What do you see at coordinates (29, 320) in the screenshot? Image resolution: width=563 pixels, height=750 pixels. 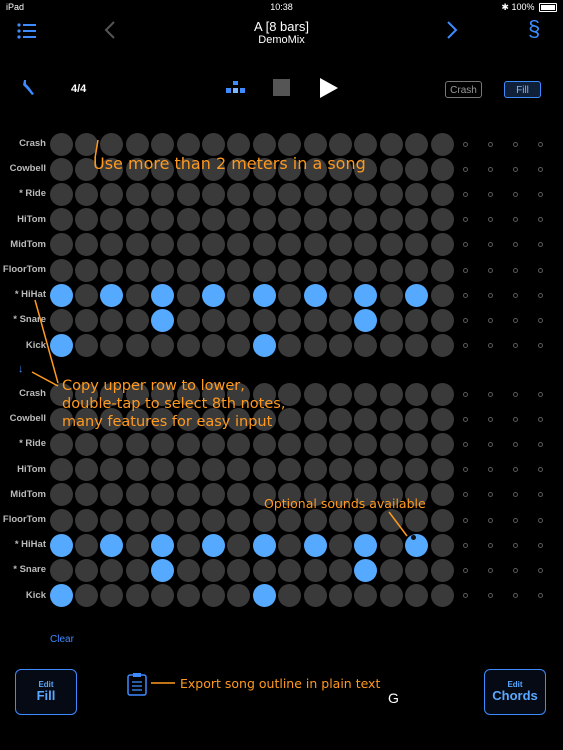 I see `row-label: * Snare` at bounding box center [29, 320].